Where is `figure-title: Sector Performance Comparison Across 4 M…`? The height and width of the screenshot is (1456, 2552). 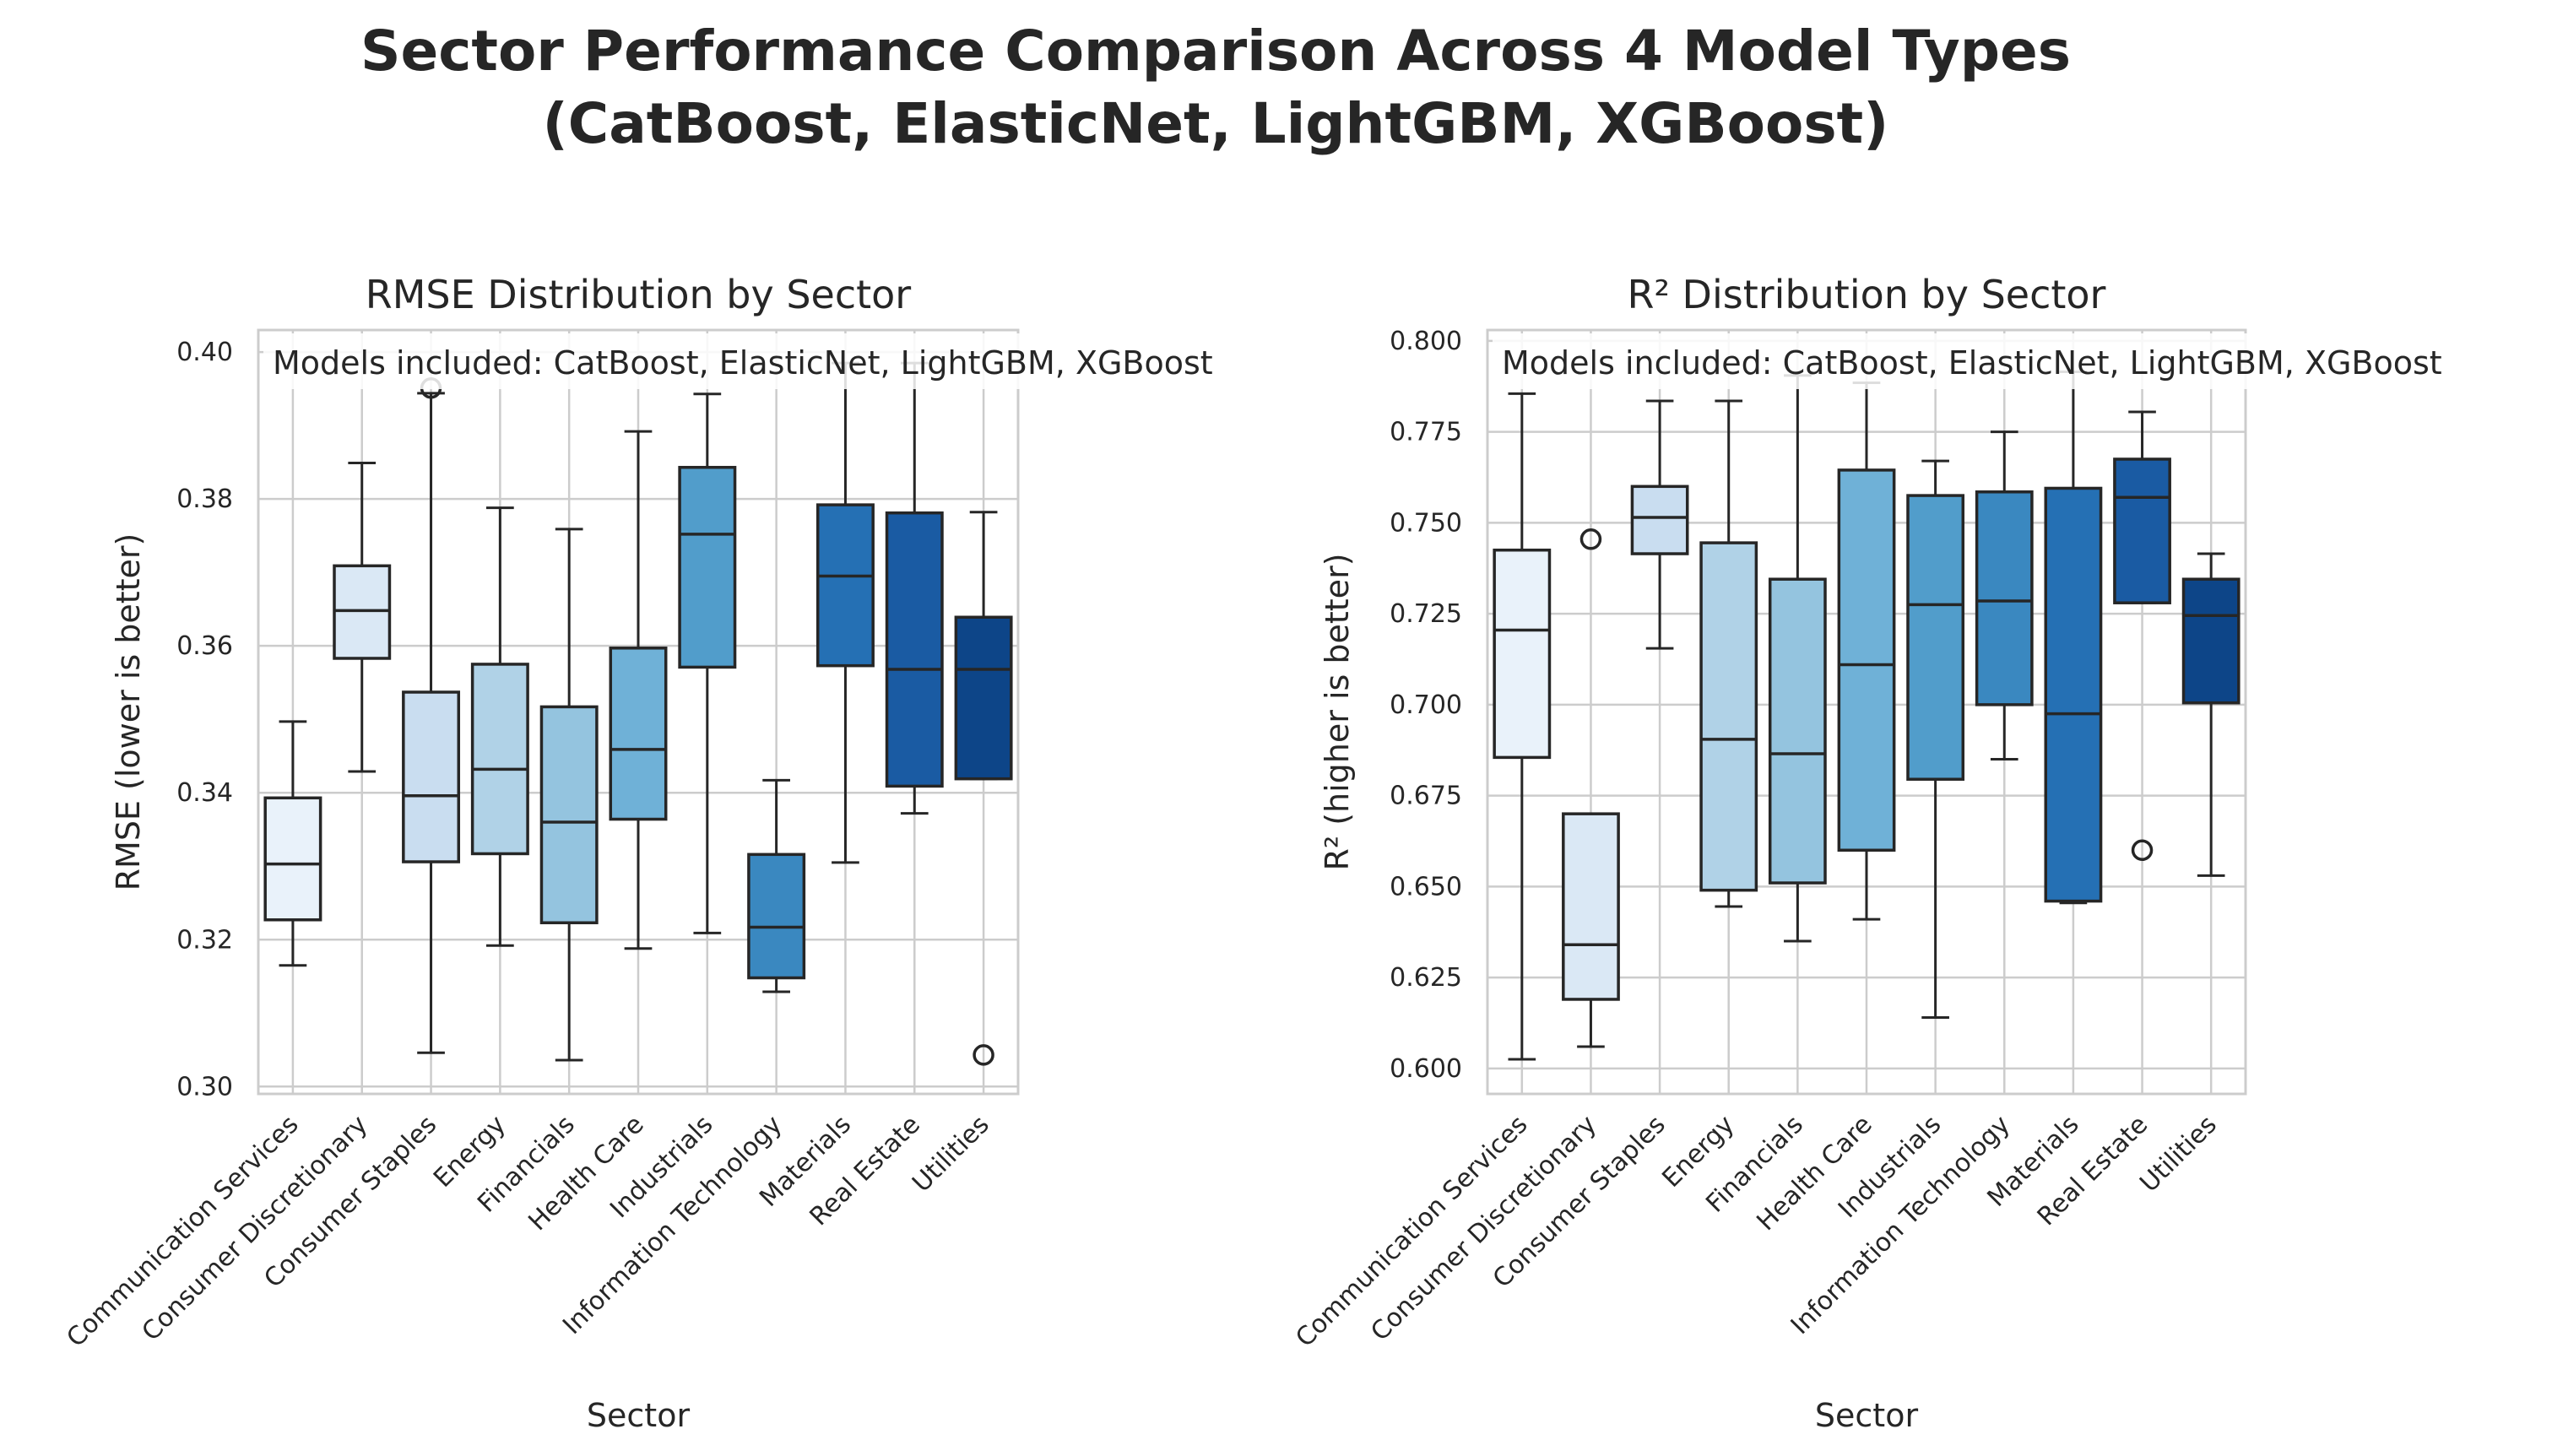
figure-title: Sector Performance Comparison Across 4 M… is located at coordinates (1215, 87).